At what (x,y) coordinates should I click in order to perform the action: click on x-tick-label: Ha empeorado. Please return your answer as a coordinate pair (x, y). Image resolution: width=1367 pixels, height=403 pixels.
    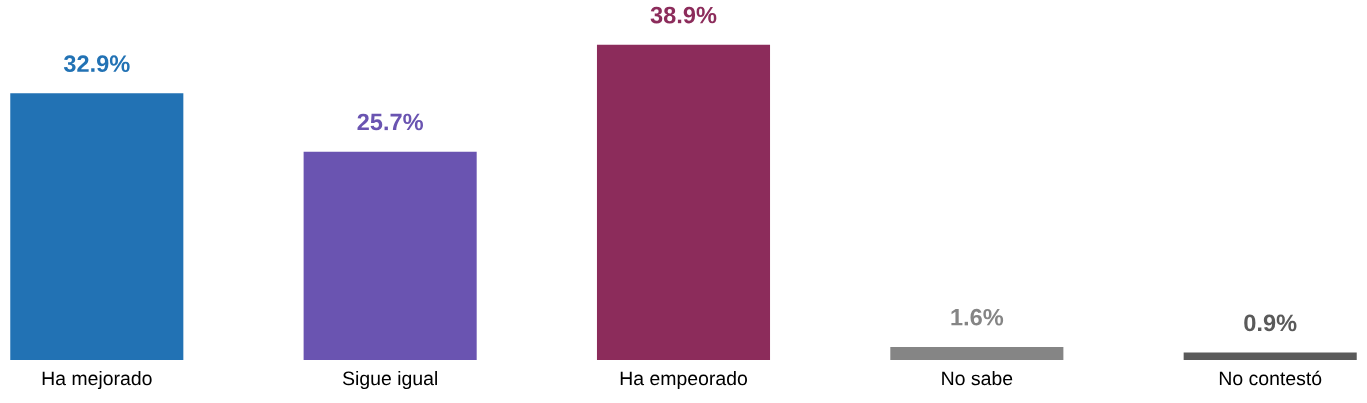
    Looking at the image, I should click on (683, 380).